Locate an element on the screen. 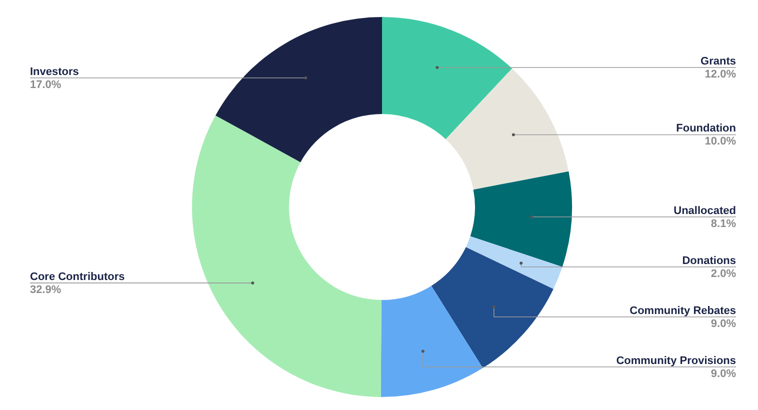 The image size is (758, 410). data-label: 32.9% is located at coordinates (46, 290).